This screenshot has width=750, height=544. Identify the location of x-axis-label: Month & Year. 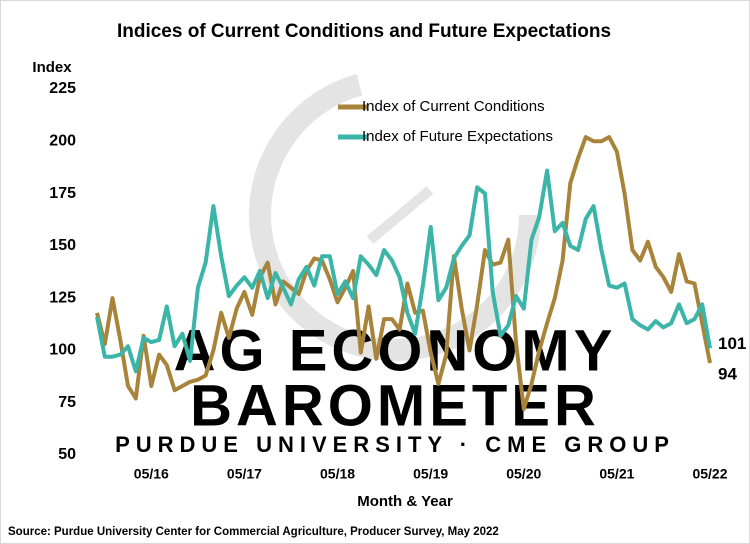
(405, 501).